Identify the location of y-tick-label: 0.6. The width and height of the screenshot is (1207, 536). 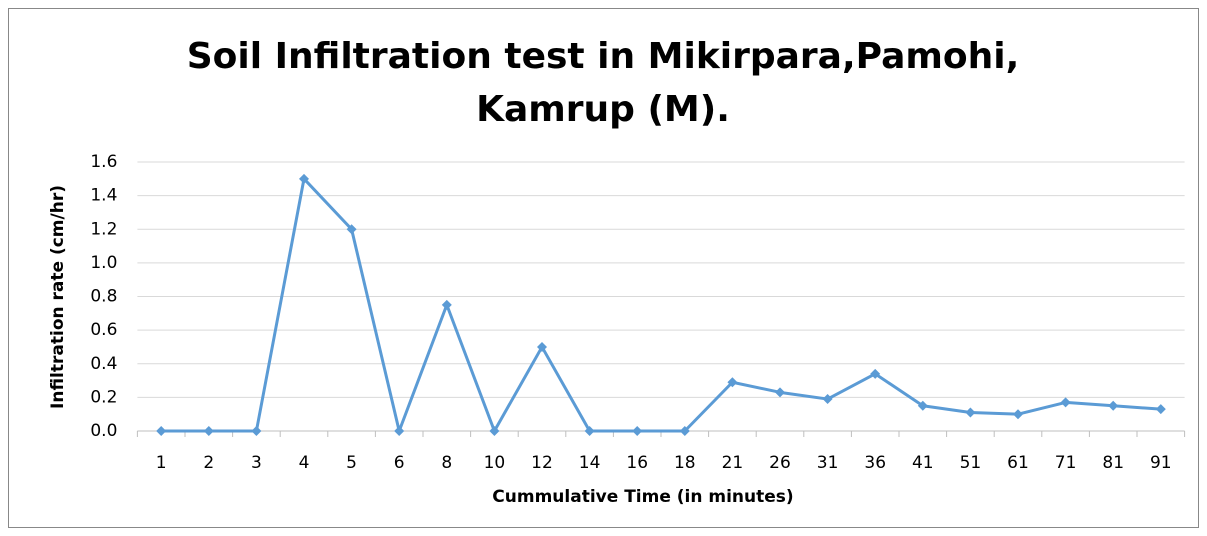
(103, 330).